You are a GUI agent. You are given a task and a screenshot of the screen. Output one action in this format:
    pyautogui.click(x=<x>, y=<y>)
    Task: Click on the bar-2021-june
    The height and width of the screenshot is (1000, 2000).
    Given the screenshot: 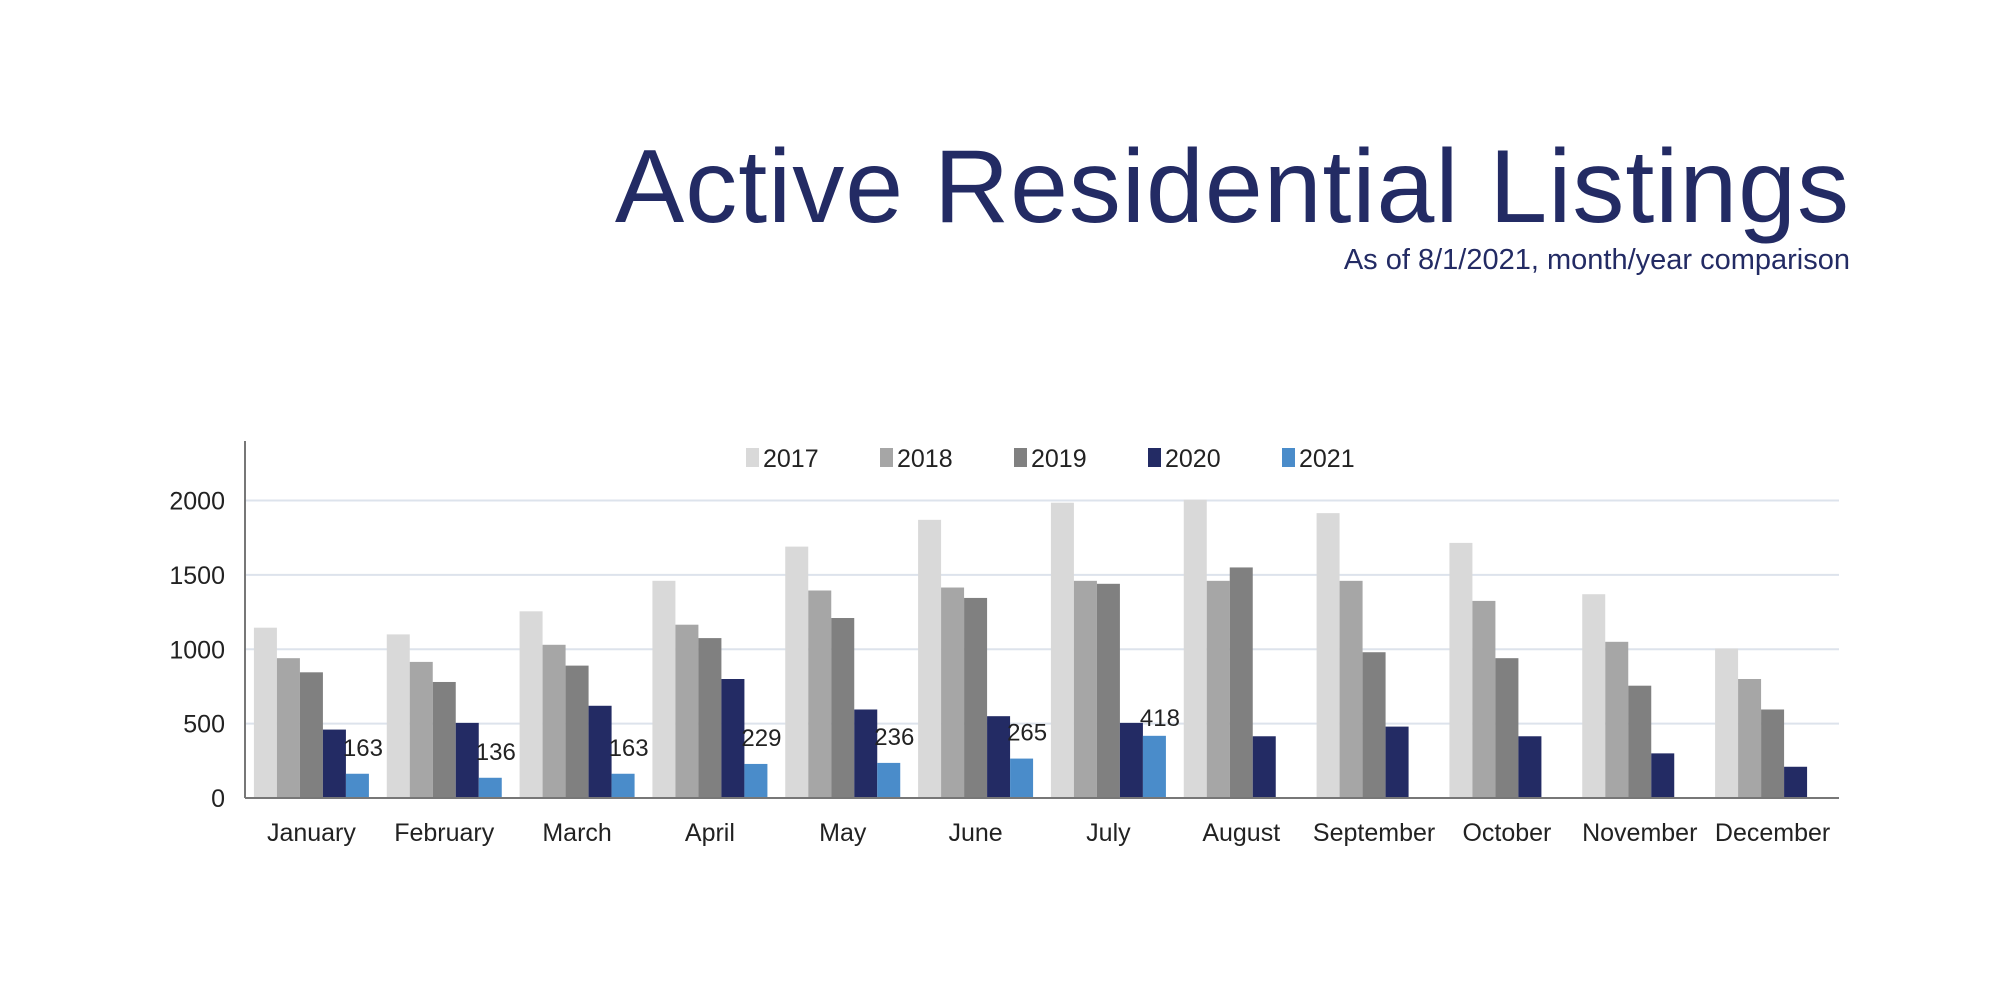 What is the action you would take?
    pyautogui.click(x=1022, y=778)
    